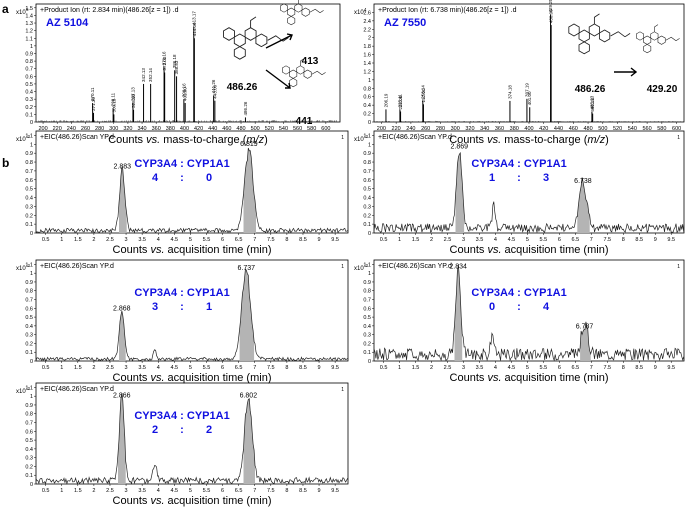 This screenshot has height=511, width=700. Describe the element at coordinates (29, 388) in the screenshot. I see `y-tick-label: 1.1` at that location.